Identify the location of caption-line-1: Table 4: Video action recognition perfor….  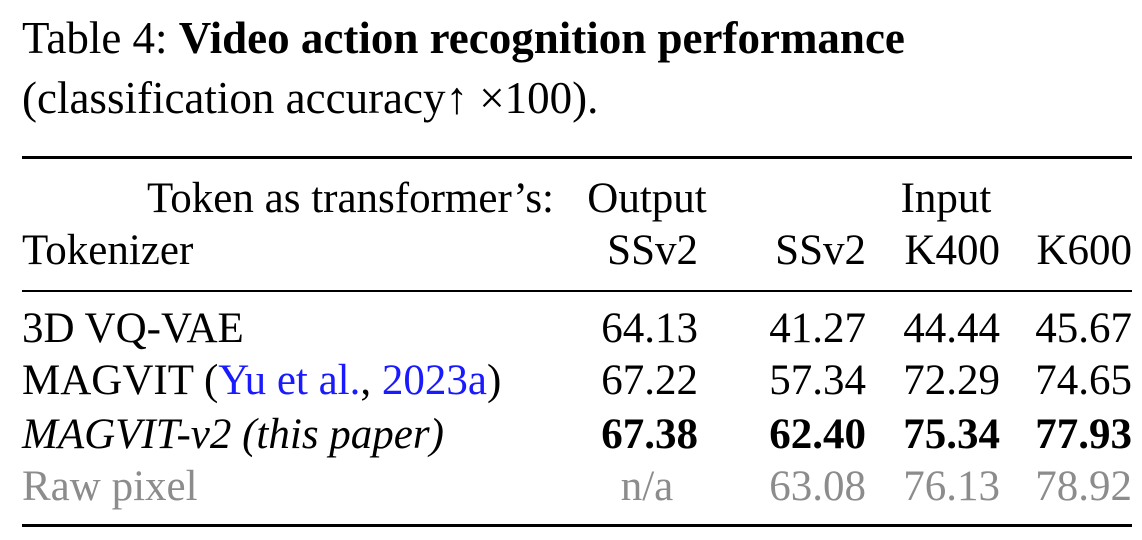
(579, 38).